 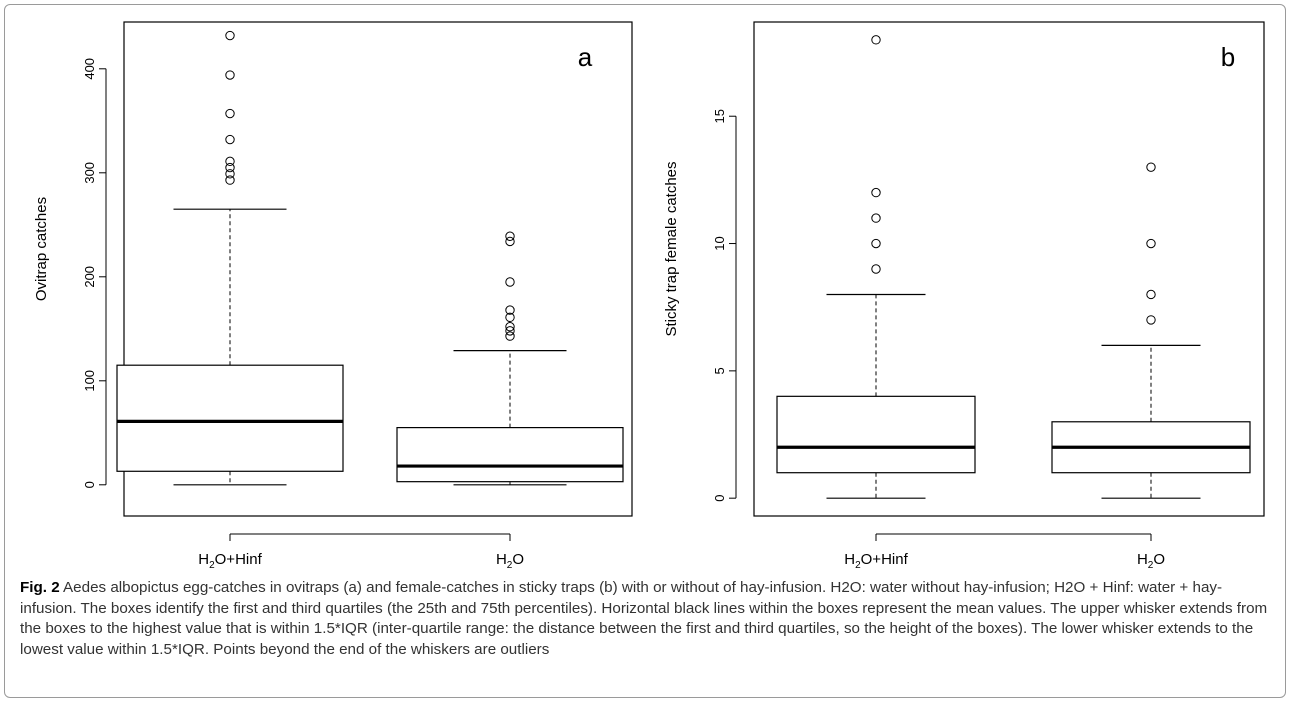 I want to click on panel-letter: b, so click(x=1228, y=57).